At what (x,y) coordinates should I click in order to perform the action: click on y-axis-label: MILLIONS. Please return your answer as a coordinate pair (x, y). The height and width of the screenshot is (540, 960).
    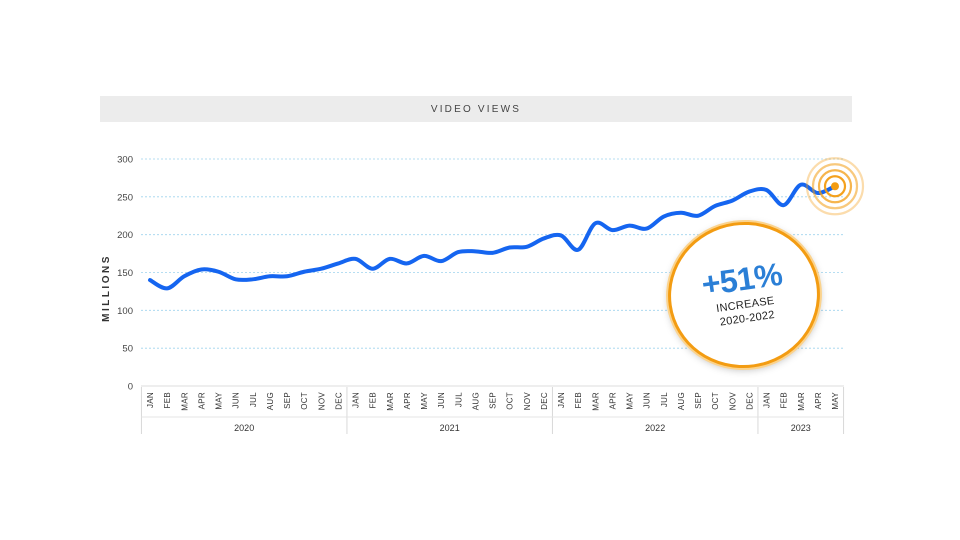
    Looking at the image, I should click on (106, 288).